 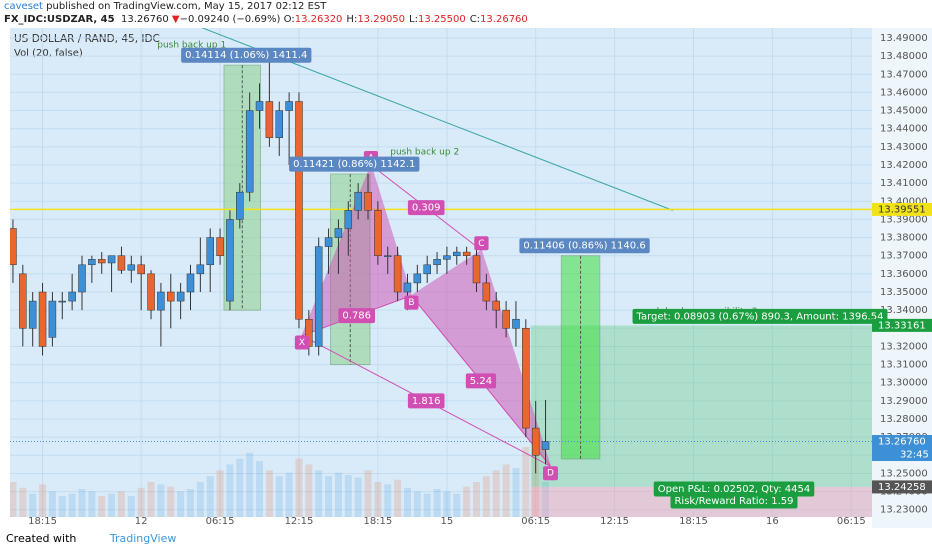 What do you see at coordinates (289, 19) in the screenshot?
I see `ohlc-key: O:` at bounding box center [289, 19].